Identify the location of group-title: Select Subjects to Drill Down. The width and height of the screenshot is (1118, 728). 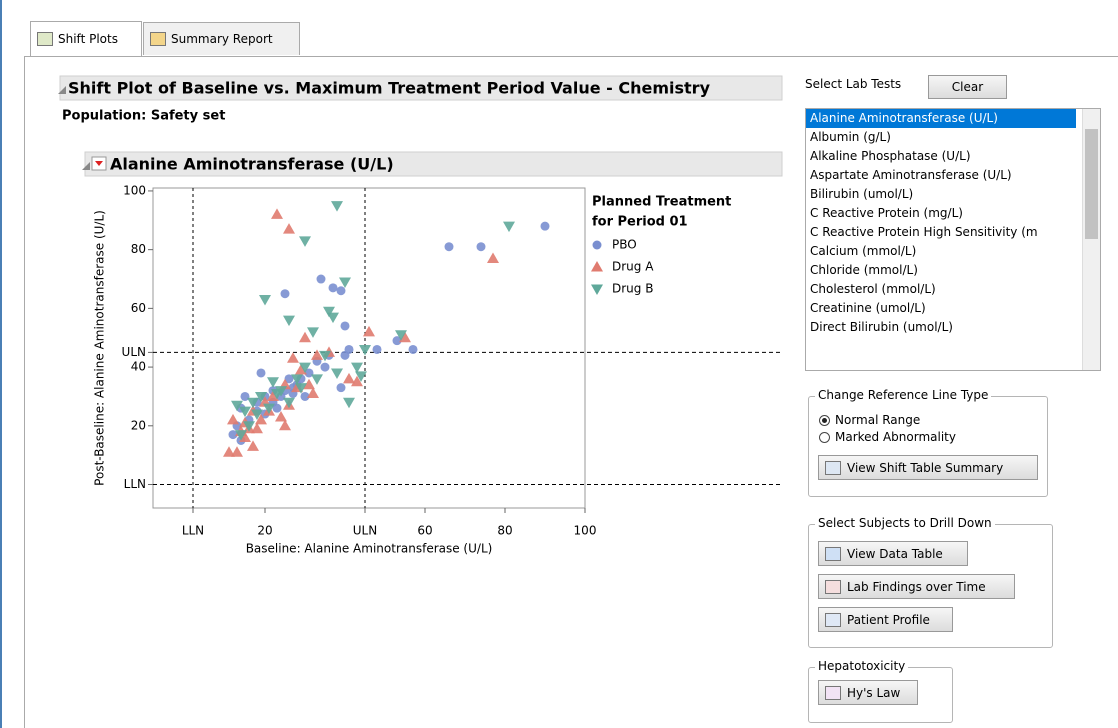
(905, 523).